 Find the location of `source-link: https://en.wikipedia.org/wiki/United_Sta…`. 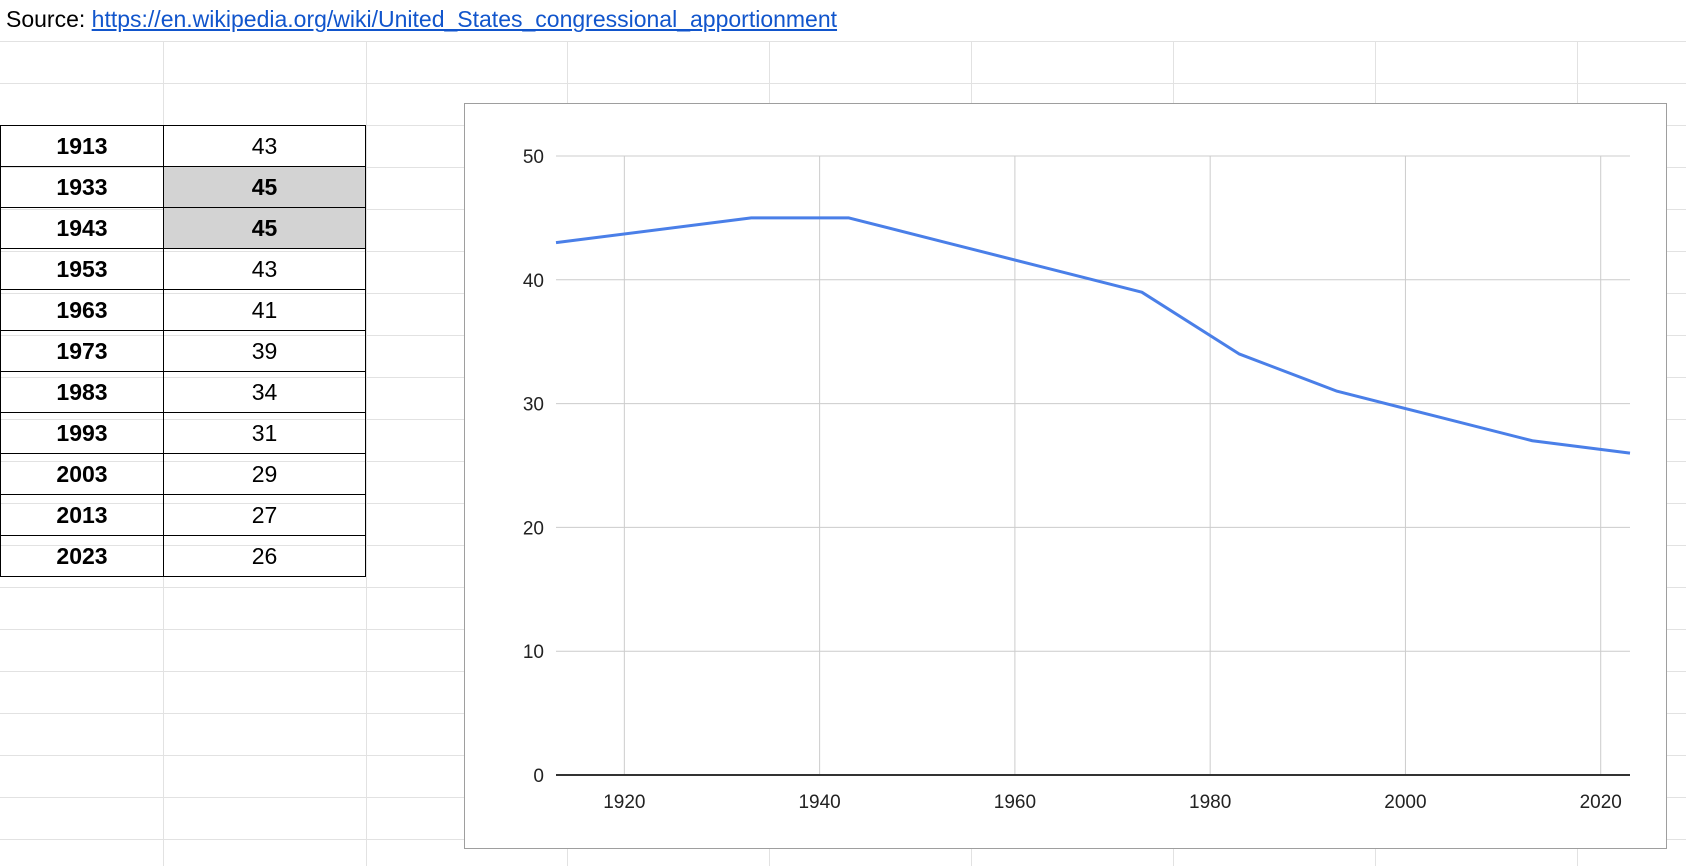

source-link: https://en.wikipedia.org/wiki/United_Sta… is located at coordinates (464, 19).